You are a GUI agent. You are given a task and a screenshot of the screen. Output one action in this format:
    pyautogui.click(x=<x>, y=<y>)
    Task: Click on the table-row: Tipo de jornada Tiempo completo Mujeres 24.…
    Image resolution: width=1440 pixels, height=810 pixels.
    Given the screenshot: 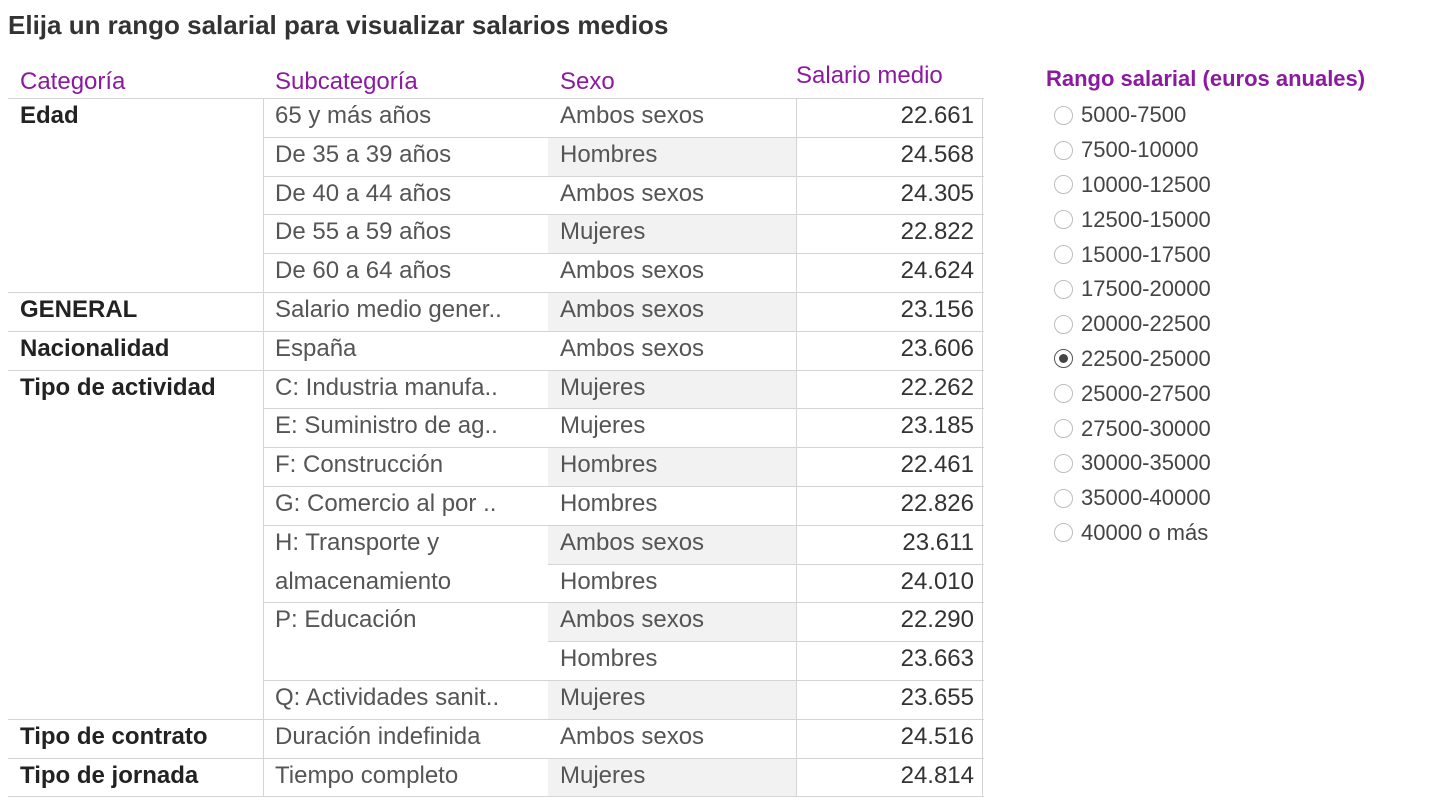 What is the action you would take?
    pyautogui.click(x=498, y=777)
    